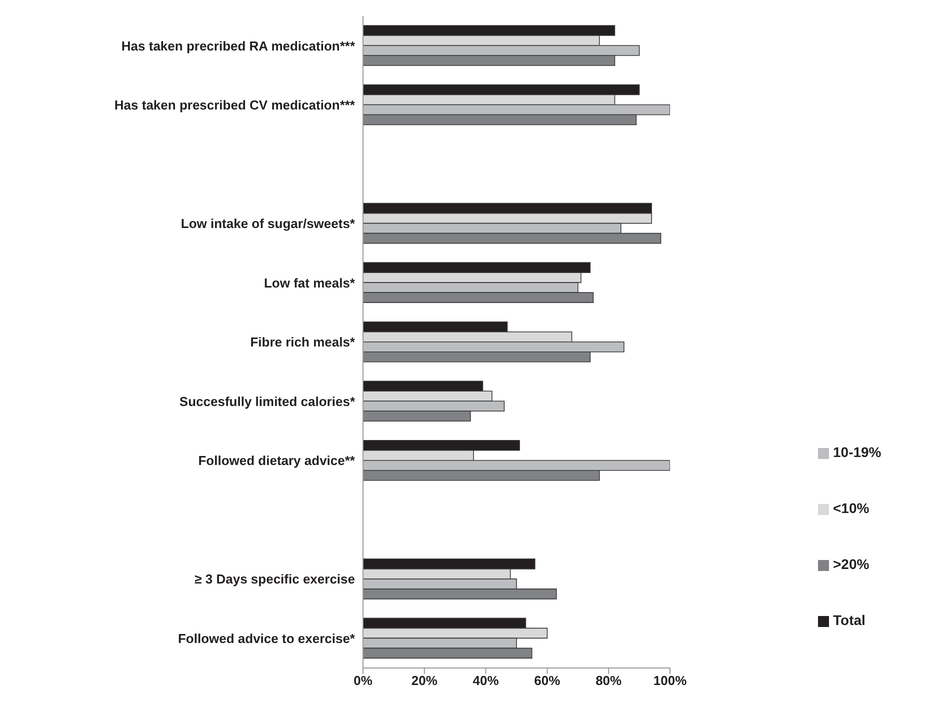 This screenshot has height=709, width=950. What do you see at coordinates (267, 638) in the screenshot?
I see `y-tick-label: Followed advice to exercise*` at bounding box center [267, 638].